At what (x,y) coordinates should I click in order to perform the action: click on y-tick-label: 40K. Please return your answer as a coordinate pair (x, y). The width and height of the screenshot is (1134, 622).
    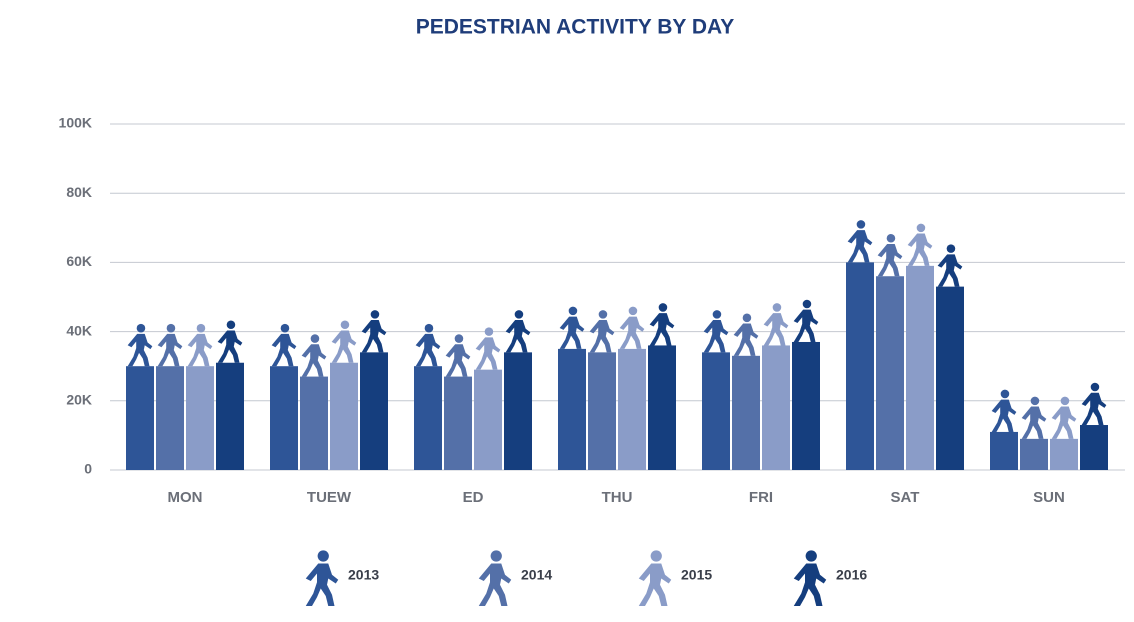
    Looking at the image, I should click on (79, 330).